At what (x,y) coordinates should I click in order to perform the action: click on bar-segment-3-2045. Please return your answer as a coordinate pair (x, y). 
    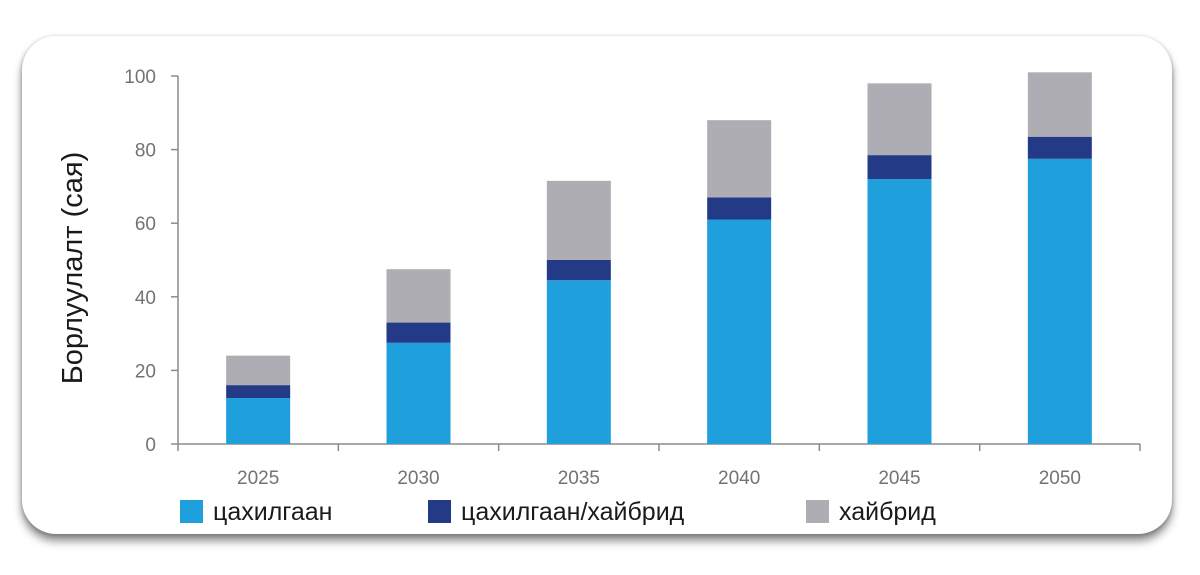
    Looking at the image, I should click on (899, 119).